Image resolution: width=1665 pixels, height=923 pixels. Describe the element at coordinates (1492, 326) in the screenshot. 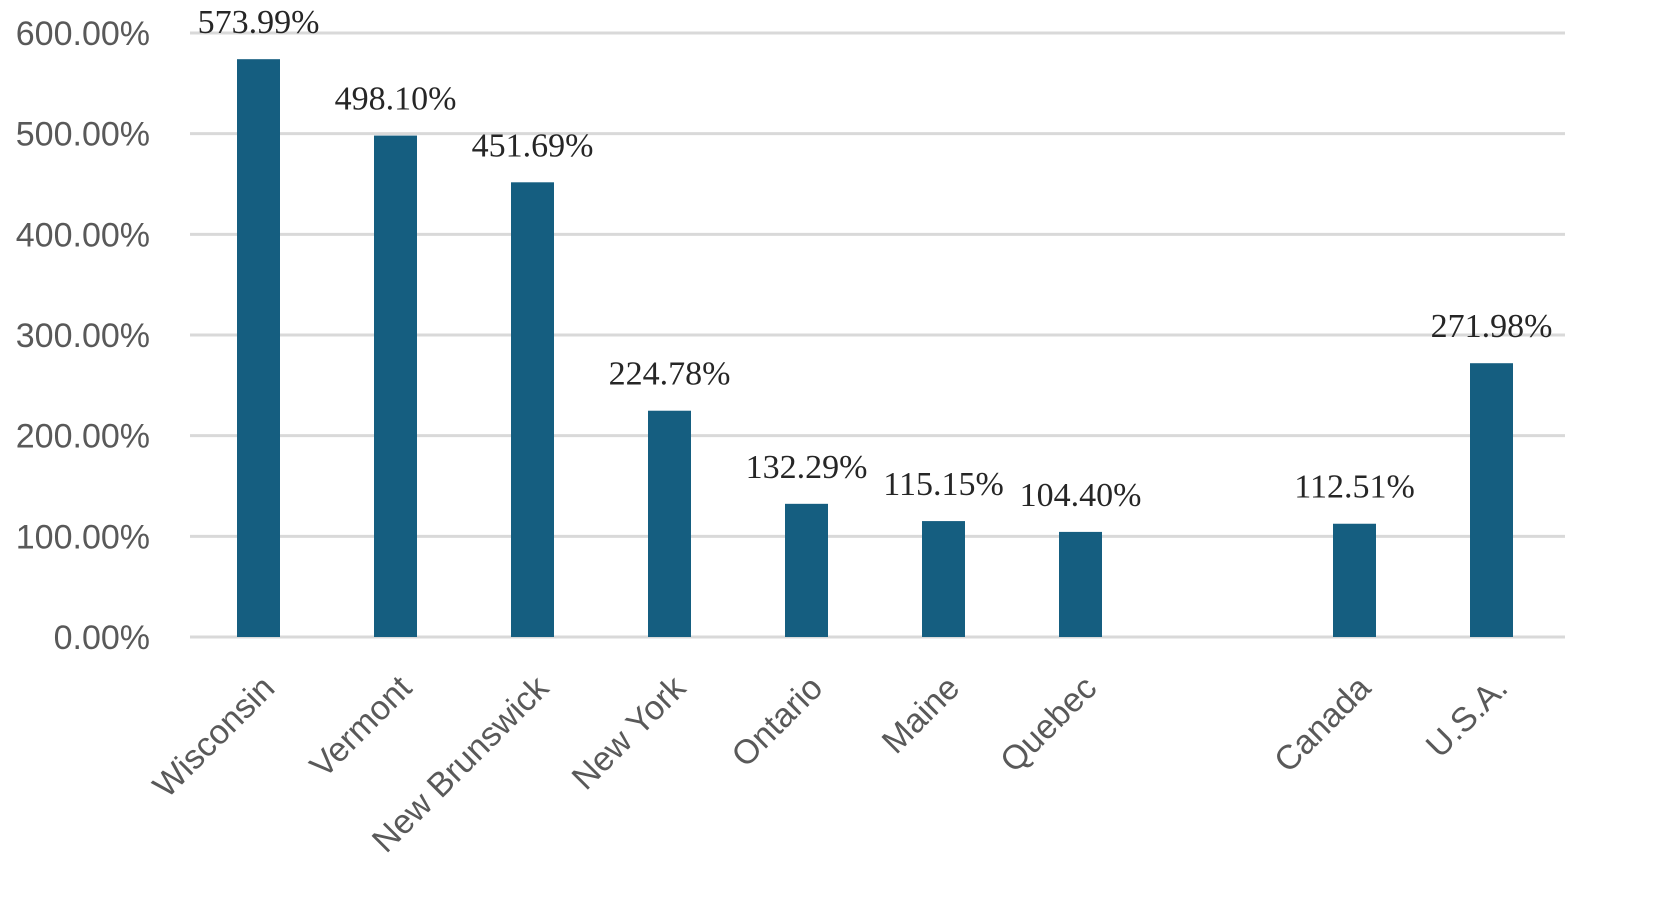

I see `data-label: 271.98%` at that location.